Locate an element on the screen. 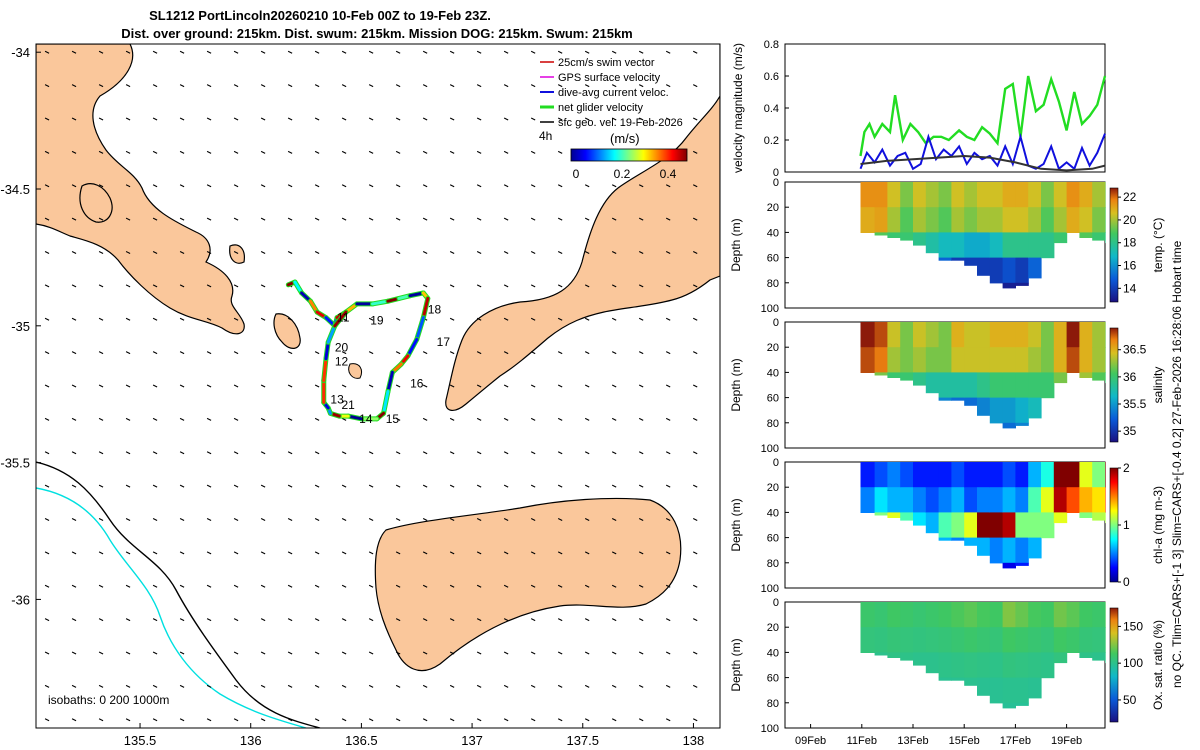 The image size is (1200, 750). map-y-ticks: -34 -34.5 -35 -35.5 -36 is located at coordinates (20, 326).